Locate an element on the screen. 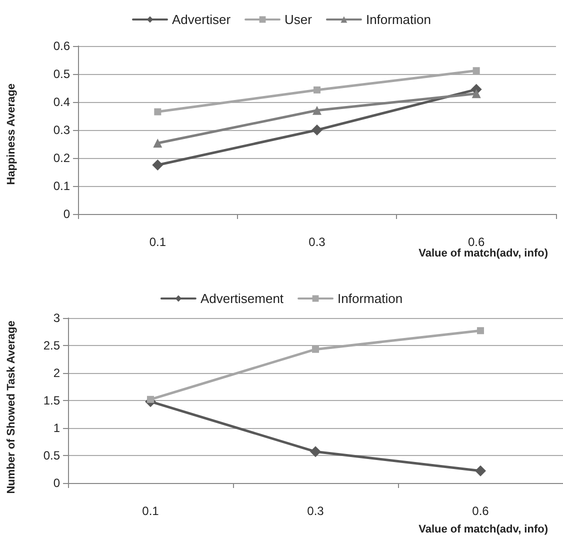 Image resolution: width=563 pixels, height=544 pixels. legend-label: User is located at coordinates (298, 19).